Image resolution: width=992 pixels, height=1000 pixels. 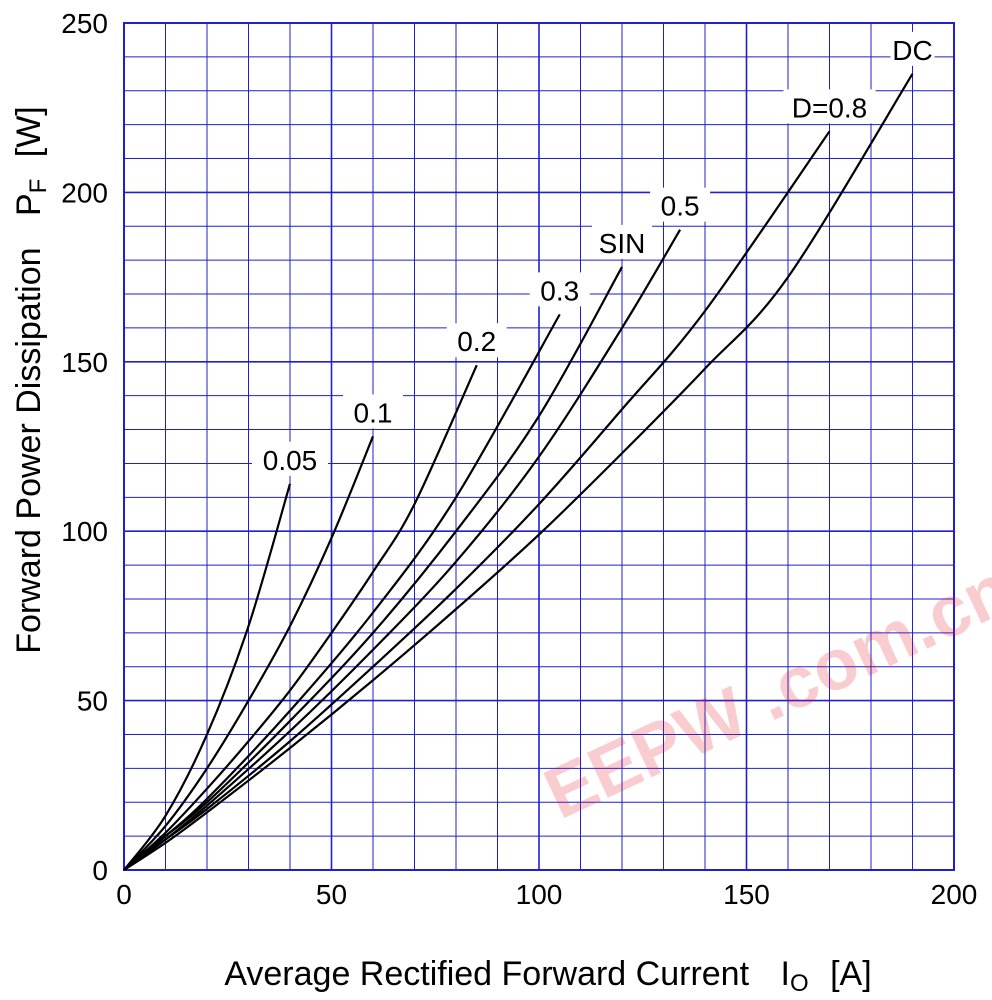 I want to click on curve-label-0-2: 0.2, so click(x=476, y=340).